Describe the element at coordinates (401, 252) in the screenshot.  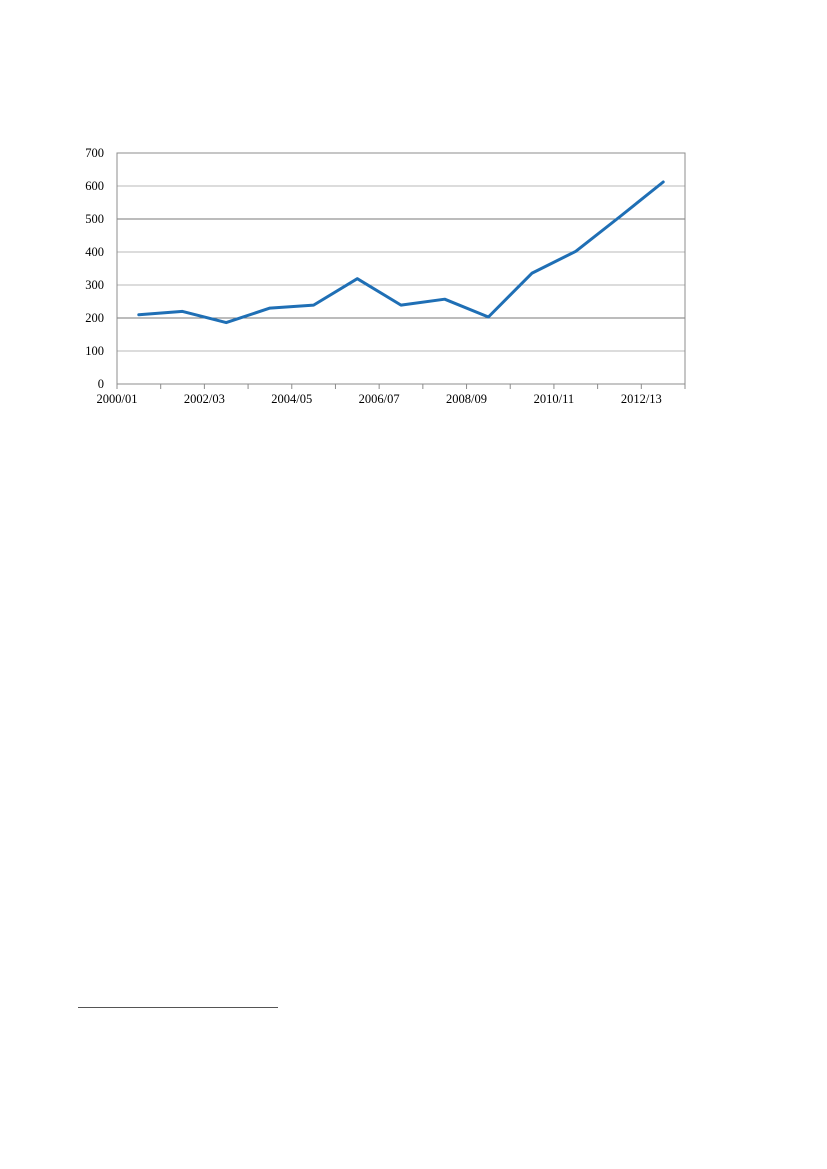
I see `series-layer` at that location.